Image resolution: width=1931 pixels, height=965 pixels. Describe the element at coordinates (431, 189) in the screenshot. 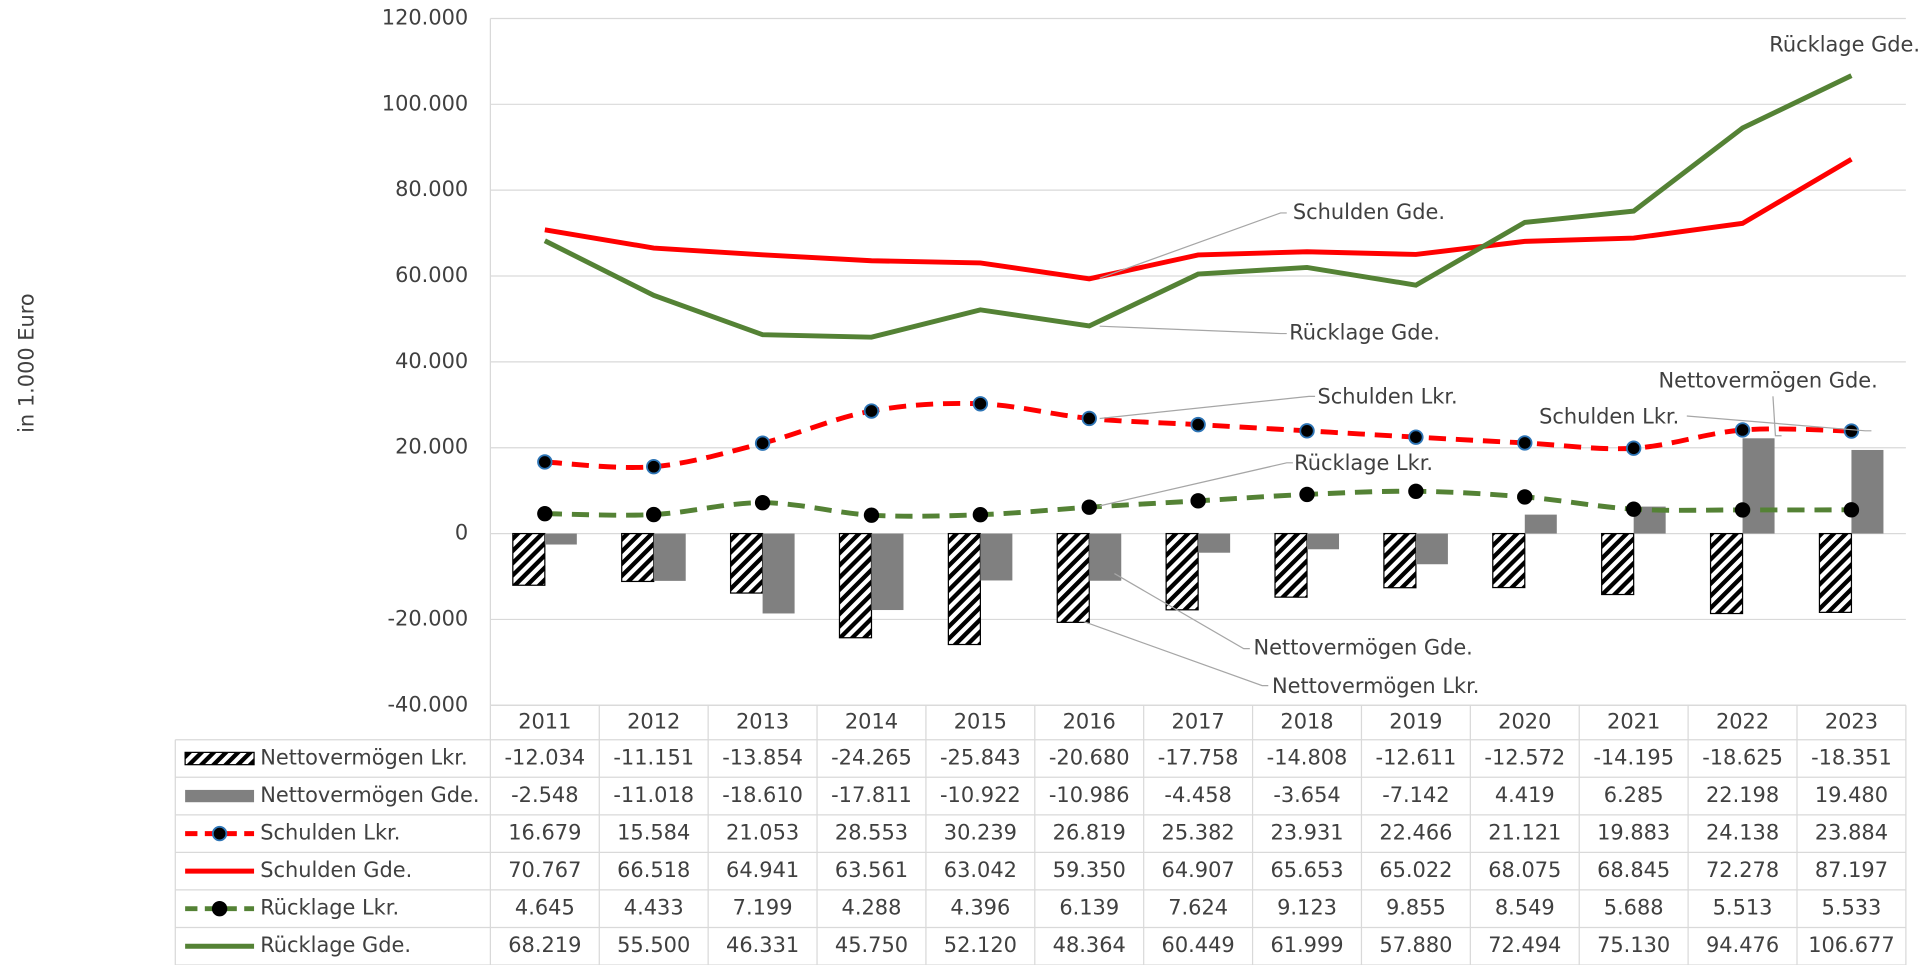

I see `y-tick-label: 80.000` at that location.